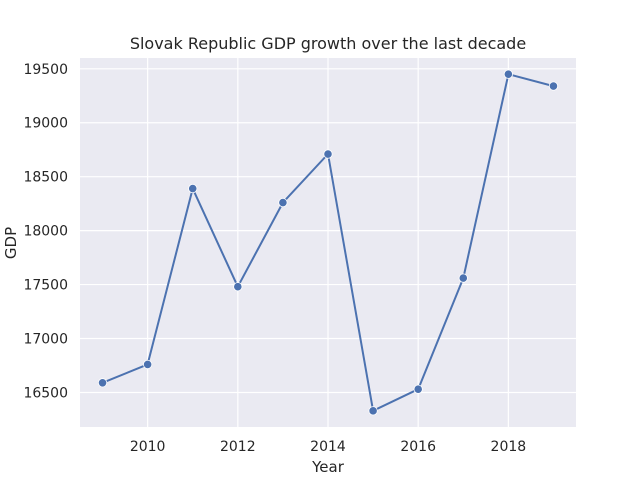 Image resolution: width=640 pixels, height=480 pixels. What do you see at coordinates (45, 124) in the screenshot?
I see `y-tick-label: 19000` at bounding box center [45, 124].